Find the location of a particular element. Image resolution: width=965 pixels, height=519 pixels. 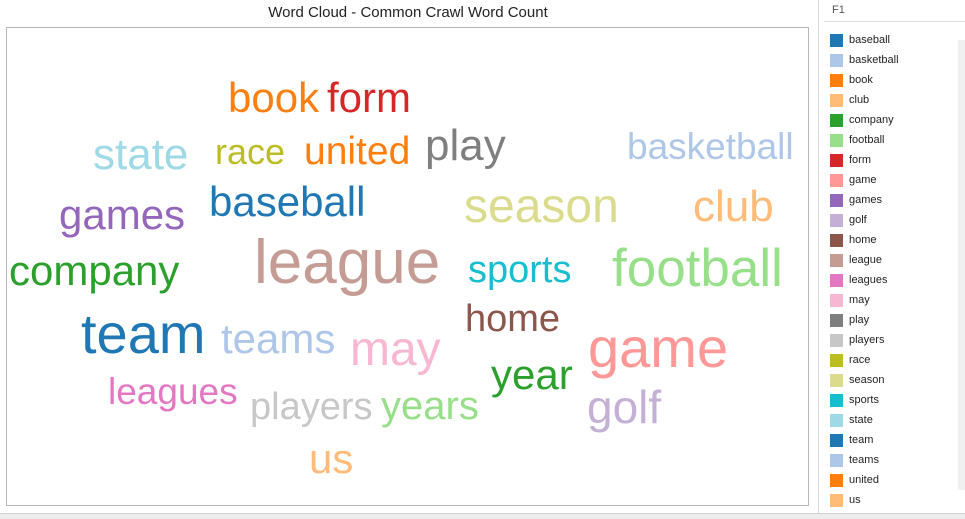

word-company: company is located at coordinates (94, 270).